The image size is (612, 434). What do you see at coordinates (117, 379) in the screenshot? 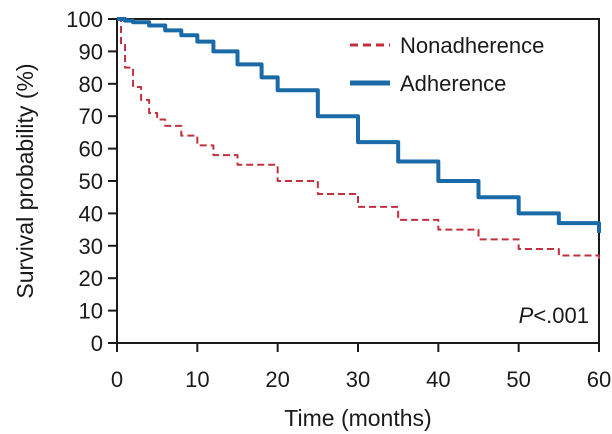
I see `x-tick-label: 0` at bounding box center [117, 379].